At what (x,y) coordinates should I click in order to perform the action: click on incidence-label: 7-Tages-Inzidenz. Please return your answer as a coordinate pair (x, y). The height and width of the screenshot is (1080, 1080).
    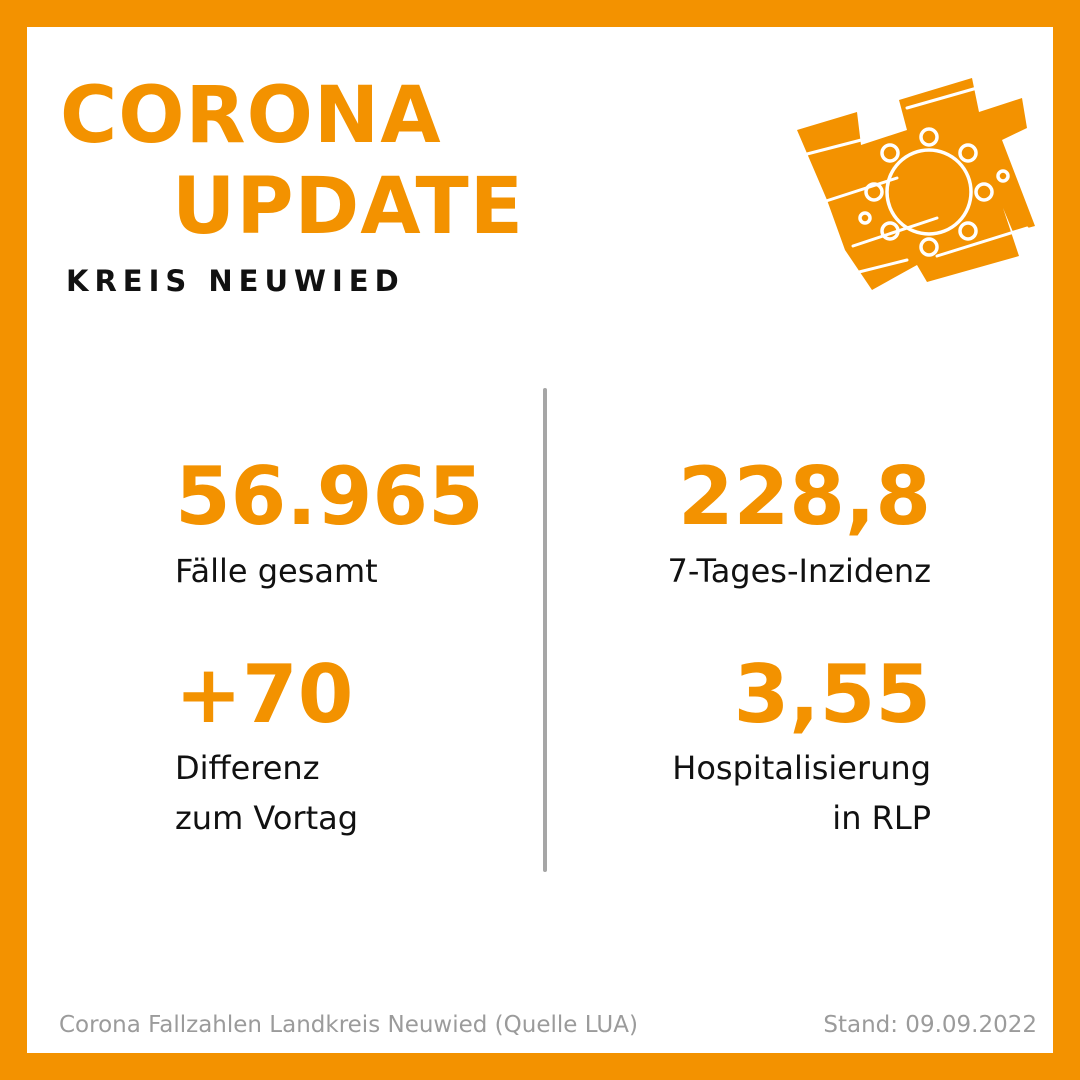
    Looking at the image, I should click on (799, 571).